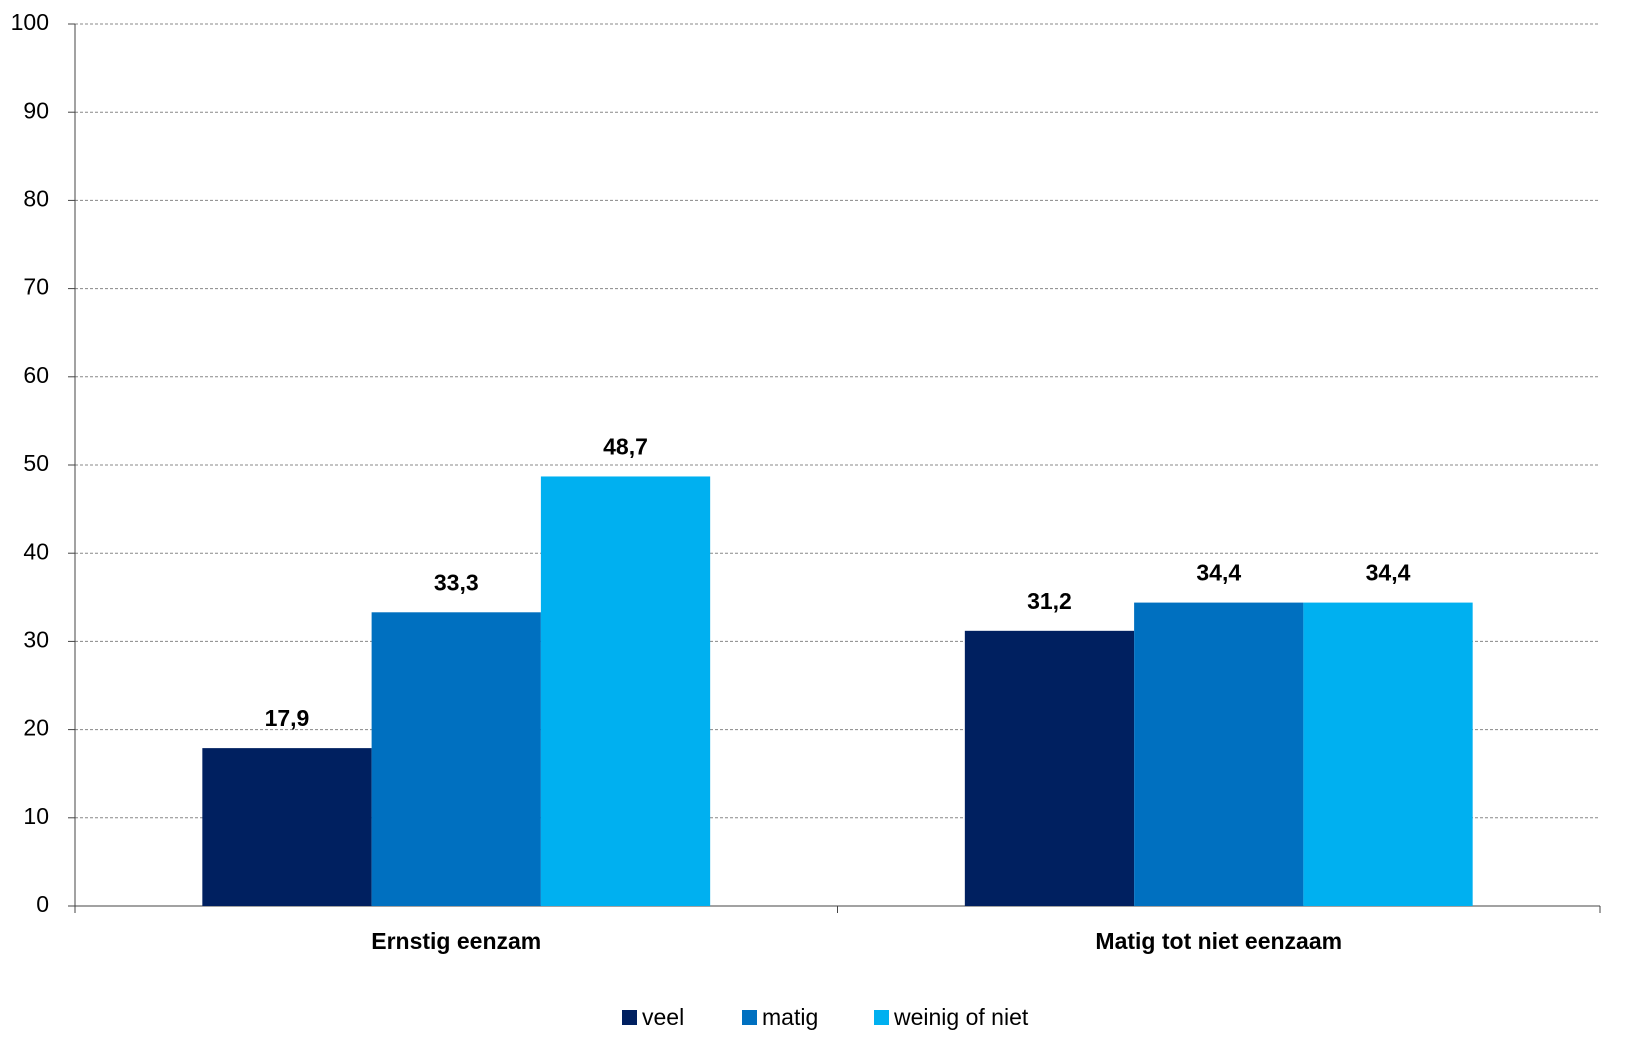 The width and height of the screenshot is (1627, 1044). What do you see at coordinates (790, 1017) in the screenshot?
I see `legend-label: matig` at bounding box center [790, 1017].